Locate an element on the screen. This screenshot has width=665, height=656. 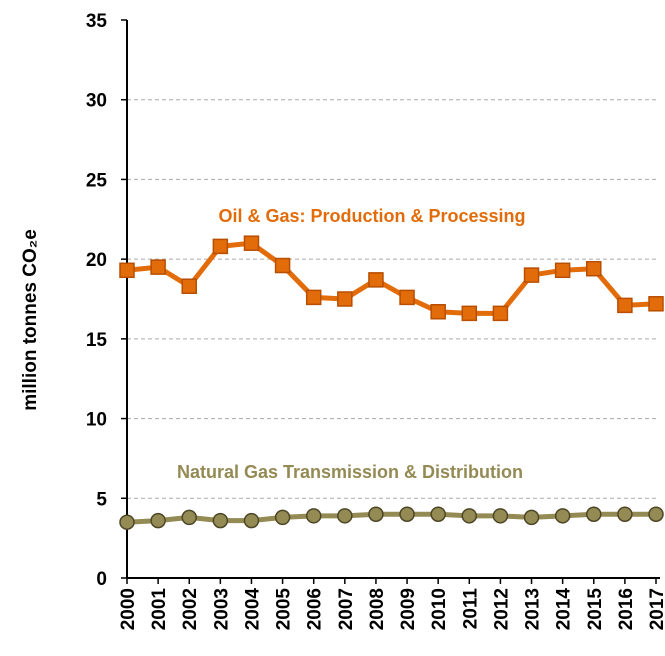
x-tick-label: 2007 is located at coordinates (346, 609).